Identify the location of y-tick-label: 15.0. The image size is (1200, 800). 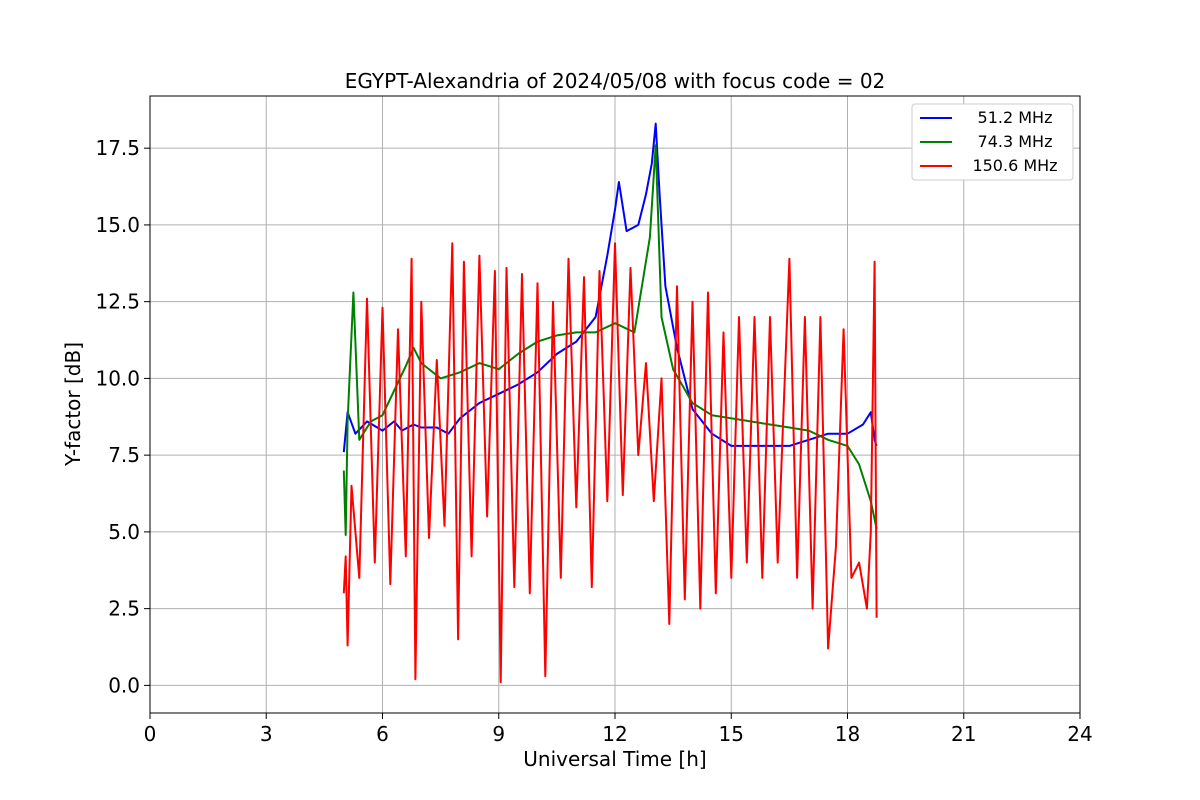
(117, 225).